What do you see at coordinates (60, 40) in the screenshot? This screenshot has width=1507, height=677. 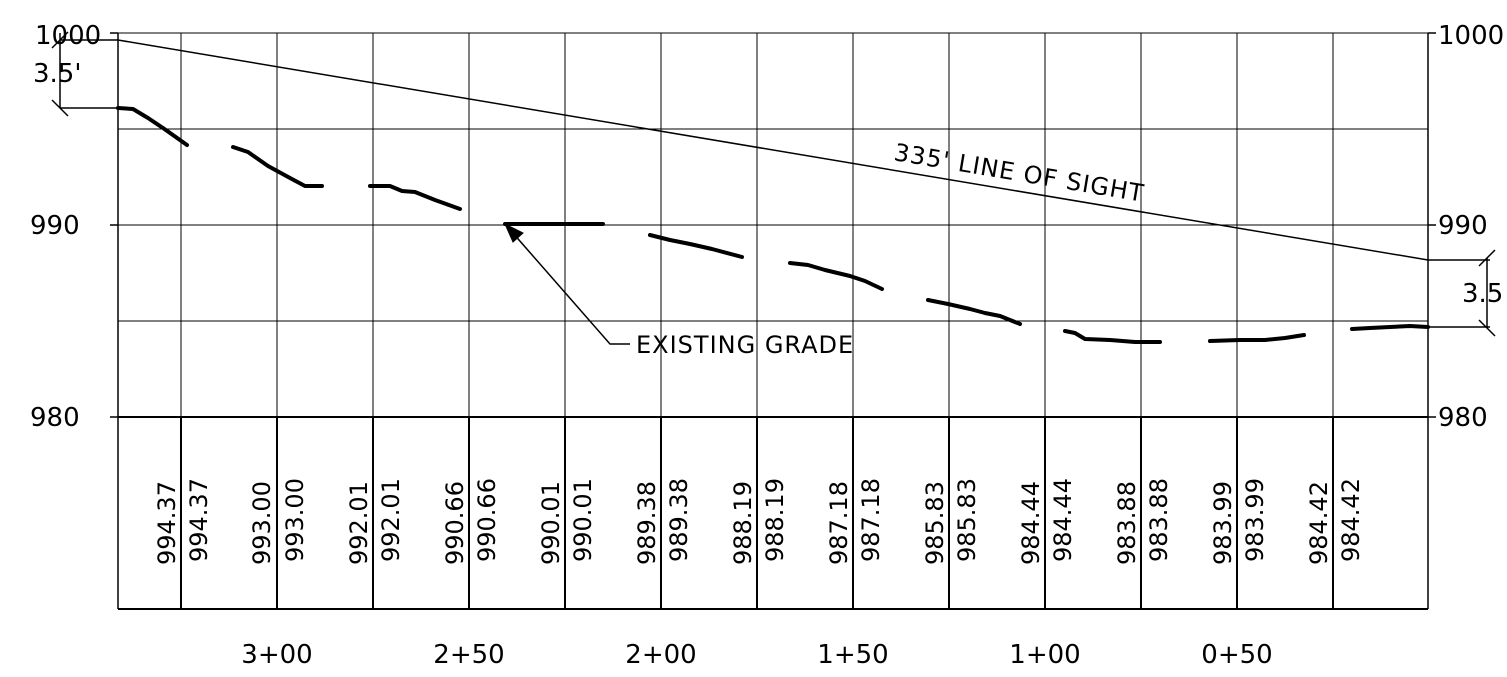 I see `eye-height-left-tick-top` at bounding box center [60, 40].